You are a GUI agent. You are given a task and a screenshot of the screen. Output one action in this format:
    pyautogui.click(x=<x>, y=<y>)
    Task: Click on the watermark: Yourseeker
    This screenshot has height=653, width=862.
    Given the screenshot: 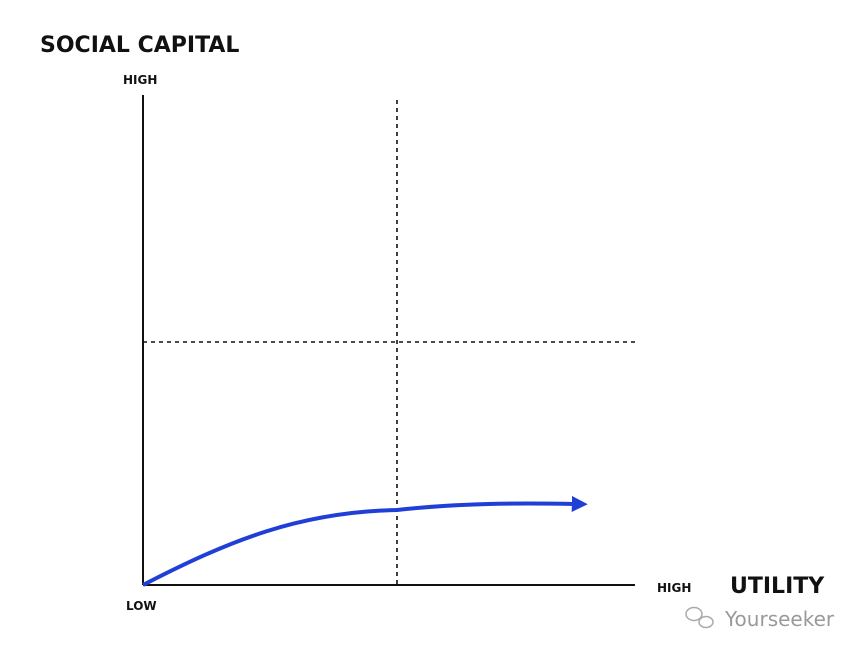 What is the action you would take?
    pyautogui.click(x=779, y=619)
    